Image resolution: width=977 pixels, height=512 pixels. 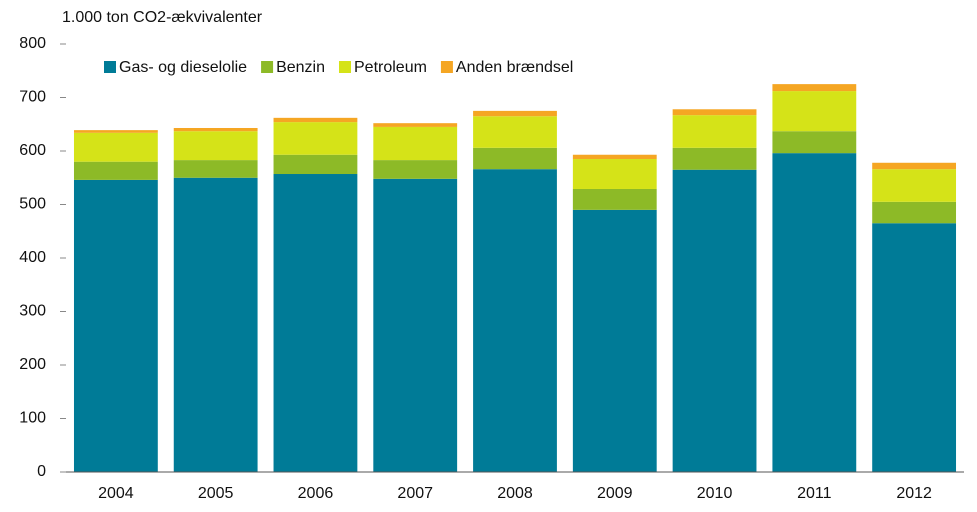 What do you see at coordinates (514, 67) in the screenshot?
I see `legend-label: Anden brændsel` at bounding box center [514, 67].